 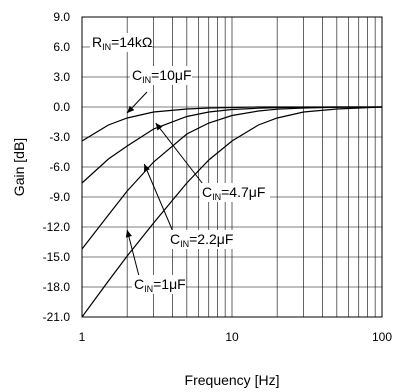 I want to click on y-tick-label: 6.0, so click(x=61, y=47).